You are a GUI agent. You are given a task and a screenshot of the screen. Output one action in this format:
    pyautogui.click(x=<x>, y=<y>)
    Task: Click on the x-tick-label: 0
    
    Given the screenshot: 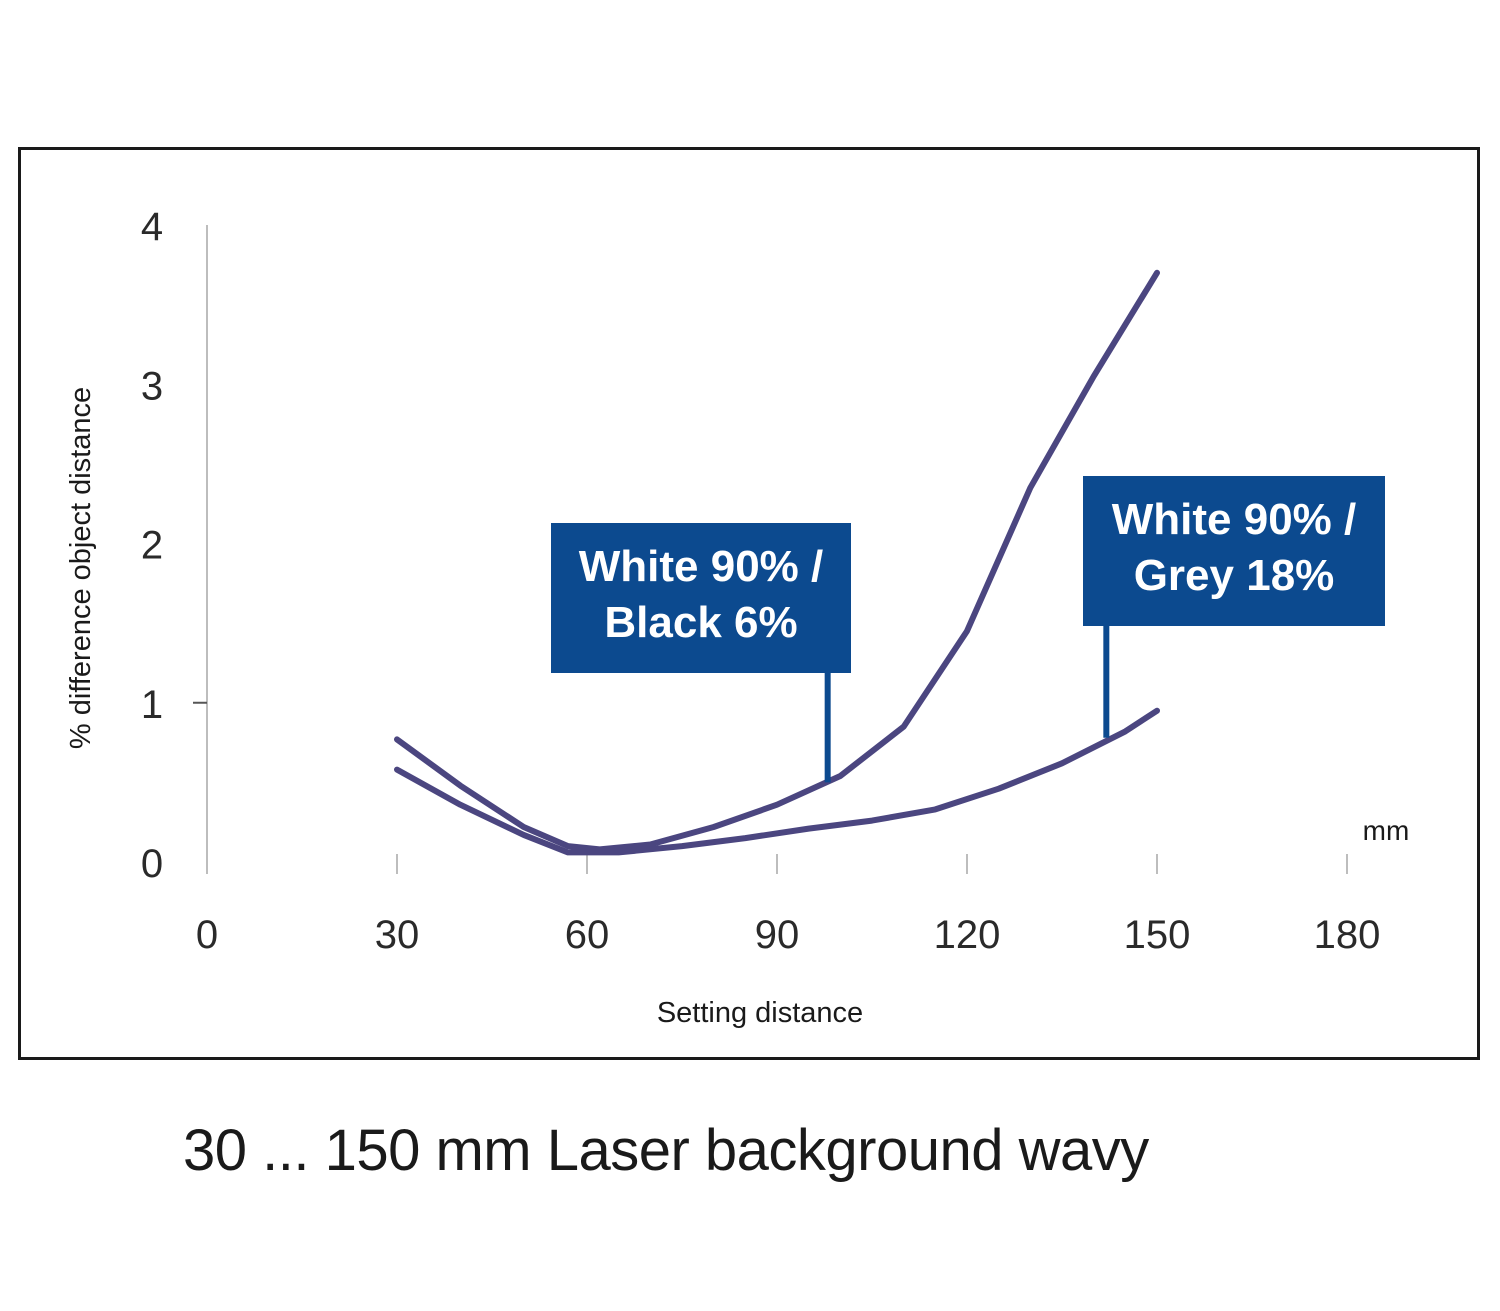 What is the action you would take?
    pyautogui.click(x=207, y=935)
    